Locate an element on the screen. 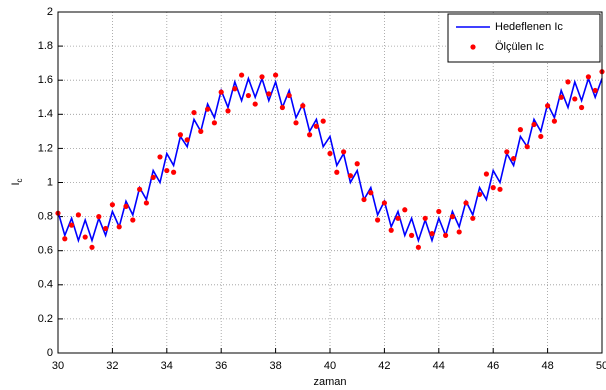 The width and height of the screenshot is (606, 390). y-tick-label: 0.2 is located at coordinates (45, 319).